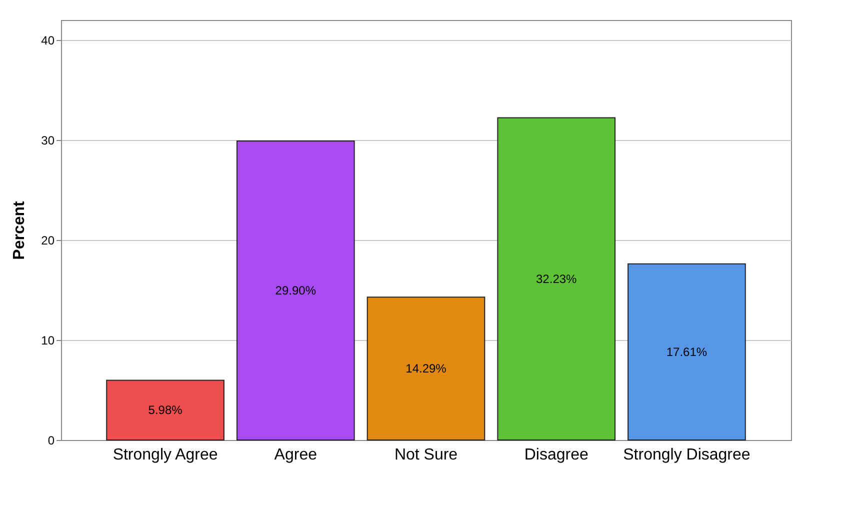  Describe the element at coordinates (426, 455) in the screenshot. I see `x-tick-label: Not Sure` at that location.